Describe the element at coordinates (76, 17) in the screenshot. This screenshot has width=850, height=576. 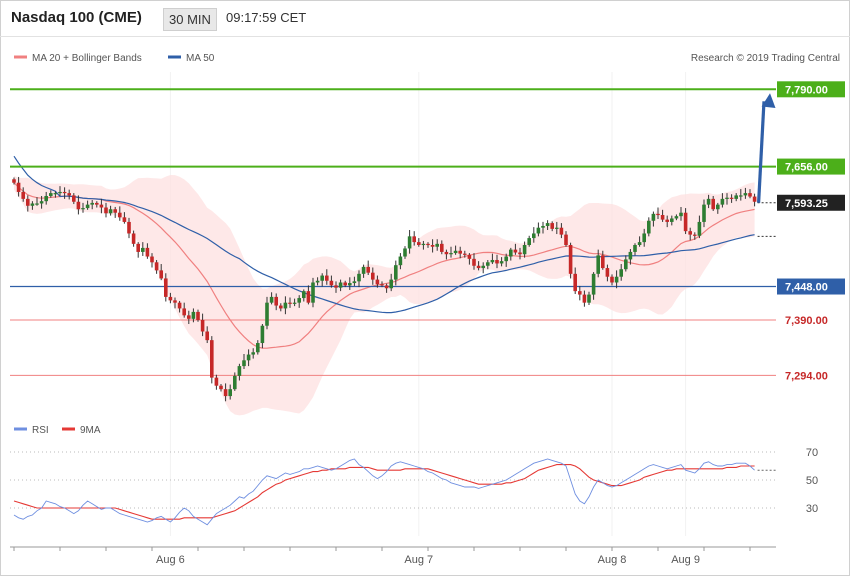
I see `instrument-title: Nasdaq 100 (CME)` at that location.